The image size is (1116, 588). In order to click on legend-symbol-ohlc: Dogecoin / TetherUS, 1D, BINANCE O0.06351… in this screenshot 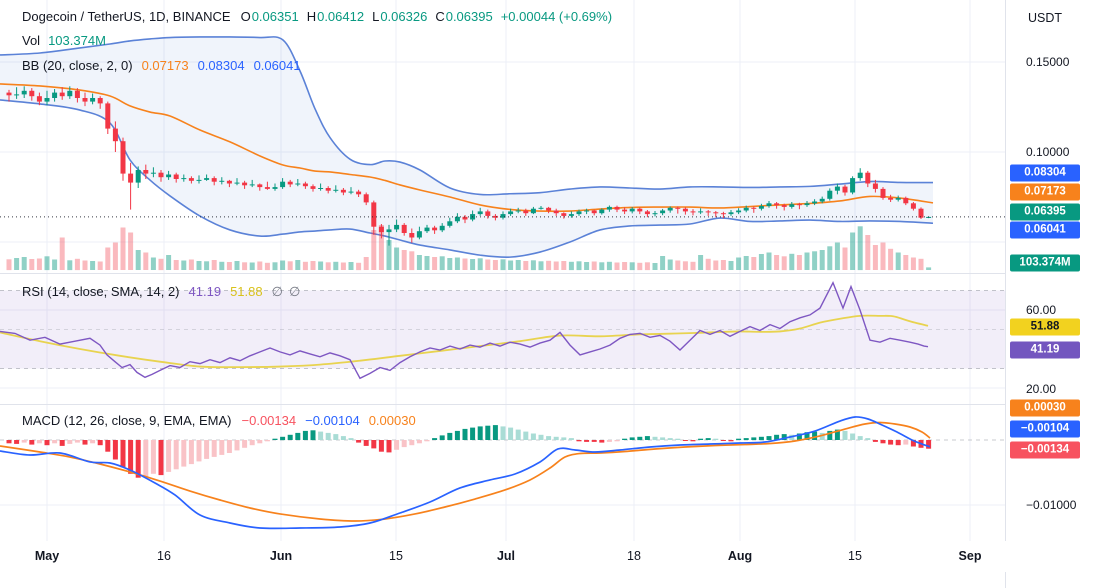, I will do `click(317, 16)`.